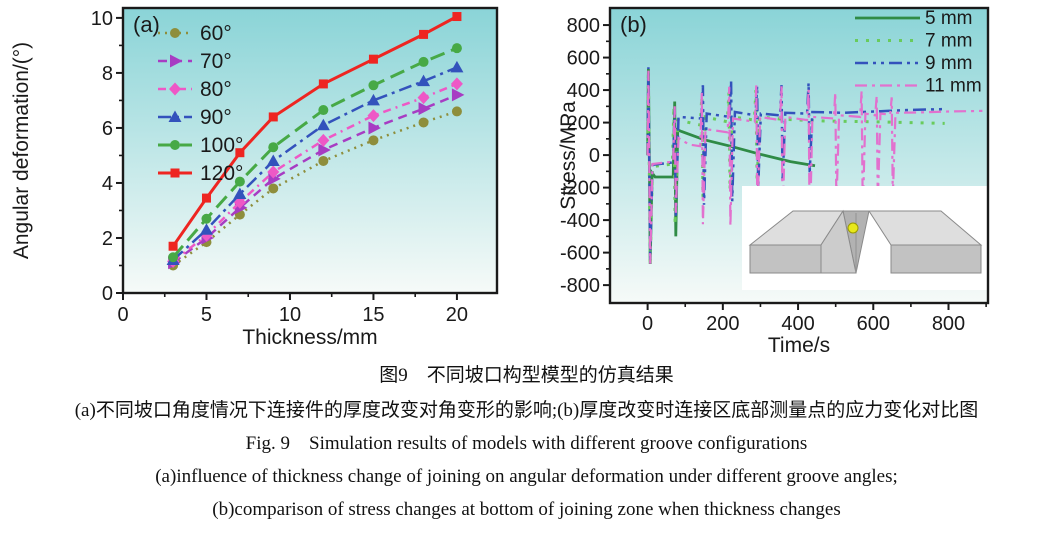 The height and width of the screenshot is (541, 1053). Describe the element at coordinates (309, 337) in the screenshot. I see `x-axis-label: Thickness/mm` at that location.